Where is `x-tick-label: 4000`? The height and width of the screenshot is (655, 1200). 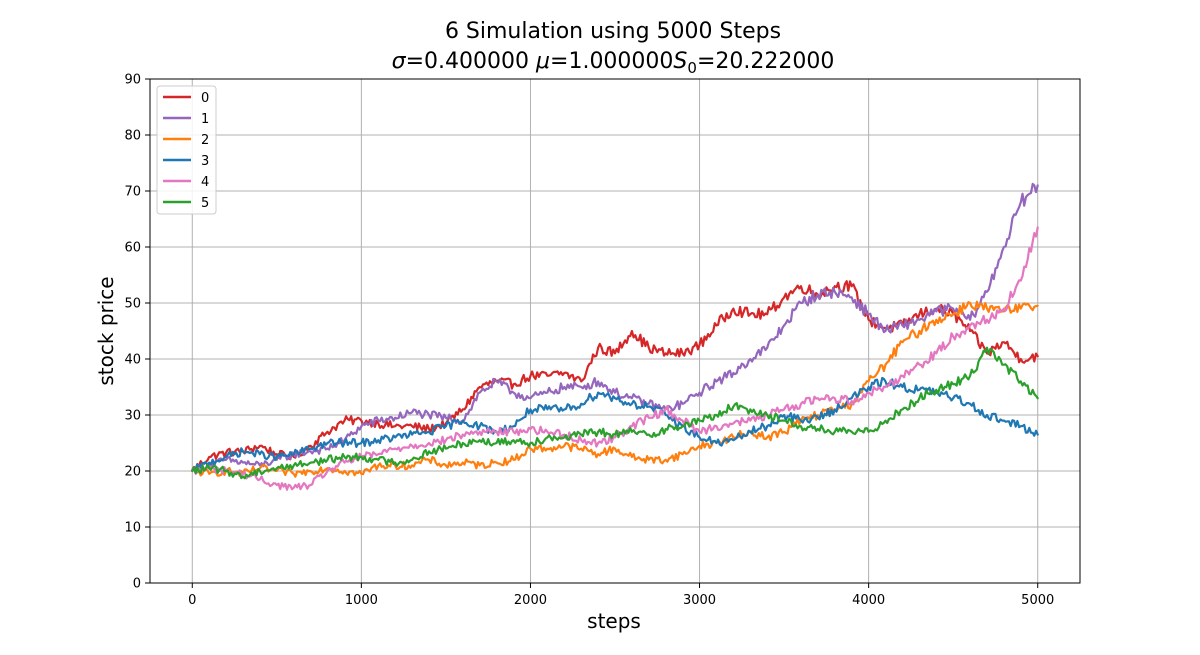
x-tick-label: 4000 is located at coordinates (868, 600).